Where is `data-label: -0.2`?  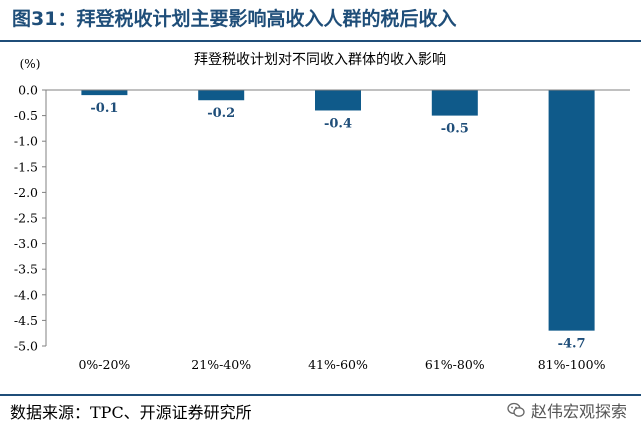
data-label: -0.2 is located at coordinates (221, 113).